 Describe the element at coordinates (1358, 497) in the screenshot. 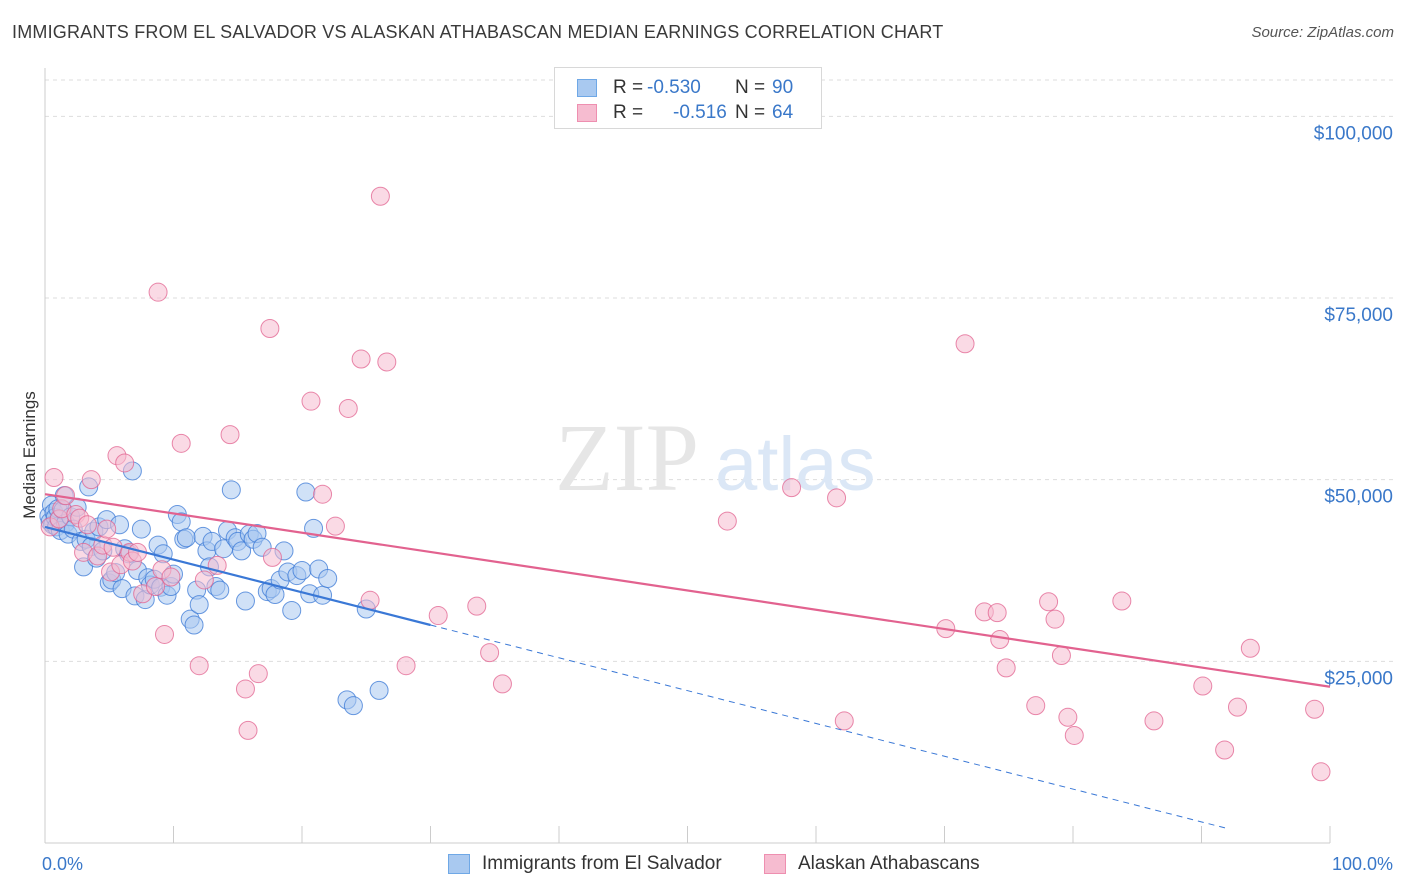

I see `y-tick-label: $50,000` at that location.